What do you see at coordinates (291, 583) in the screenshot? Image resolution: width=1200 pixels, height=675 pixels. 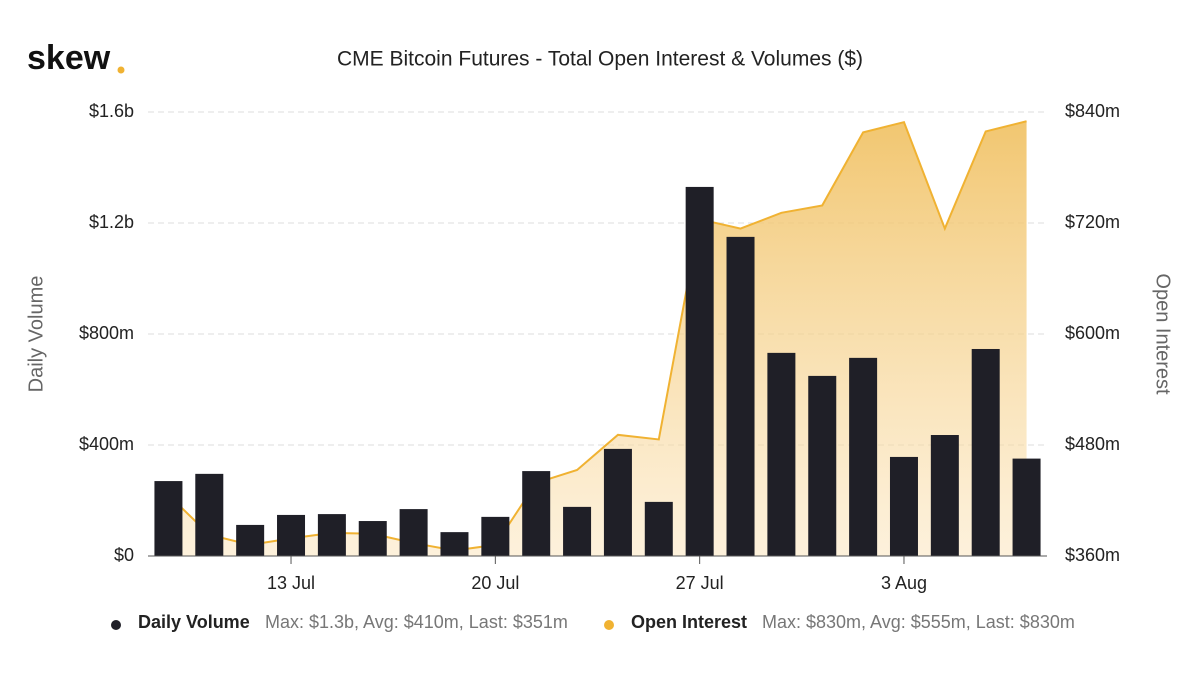 I see `x-tick-label: 13 Jul` at bounding box center [291, 583].